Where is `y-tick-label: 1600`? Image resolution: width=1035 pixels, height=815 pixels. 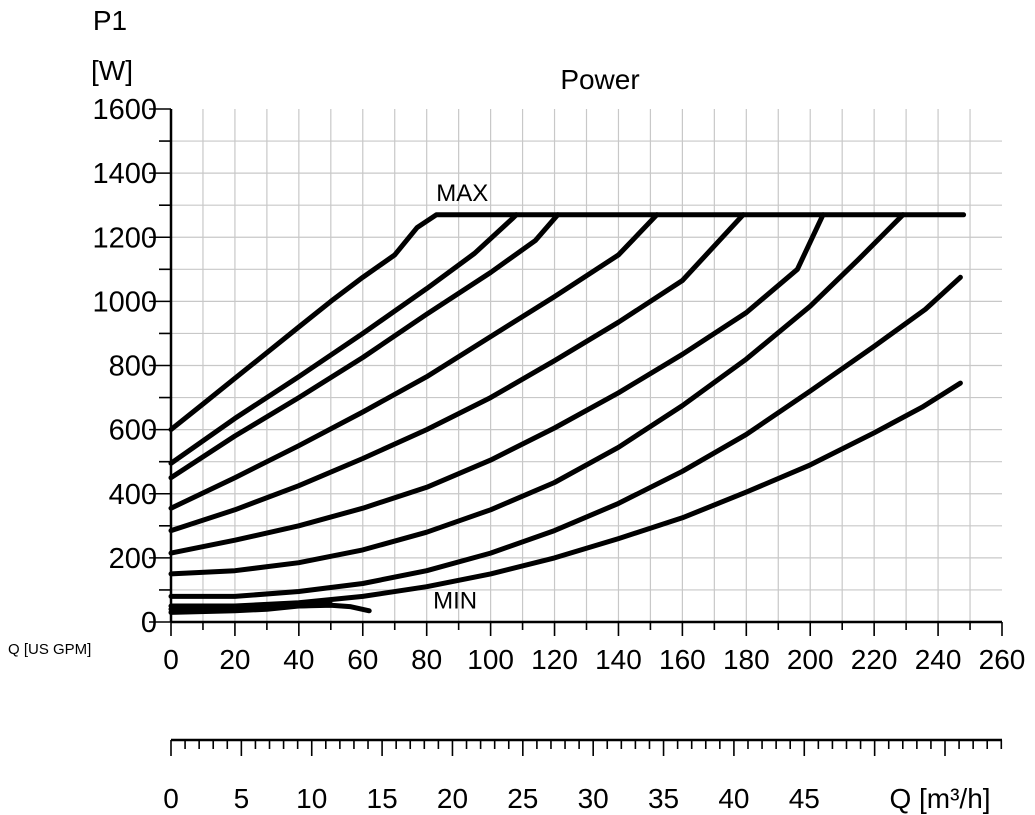 y-tick-label: 1600 is located at coordinates (124, 110).